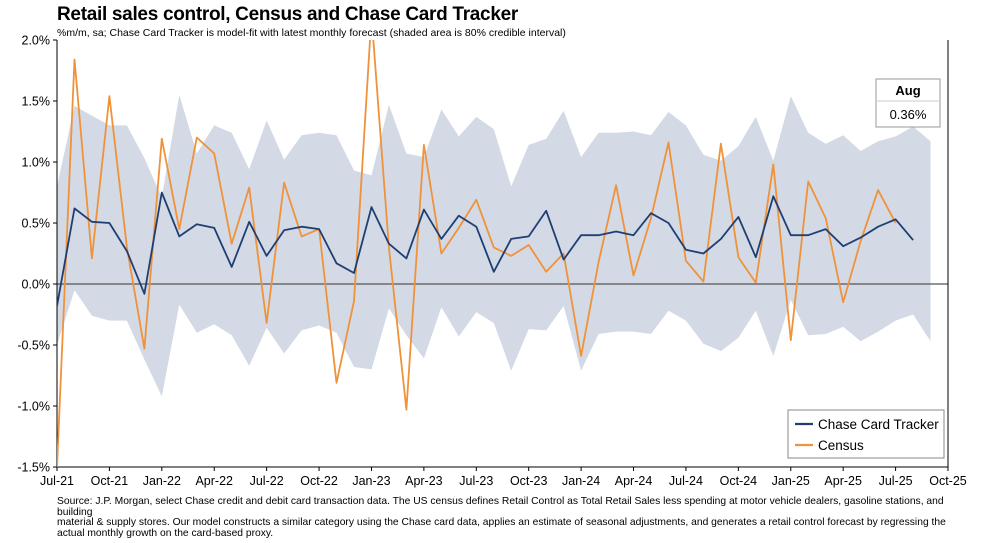 This screenshot has height=543, width=986. Describe the element at coordinates (634, 481) in the screenshot. I see `x-tick-label: Apr-24` at that location.